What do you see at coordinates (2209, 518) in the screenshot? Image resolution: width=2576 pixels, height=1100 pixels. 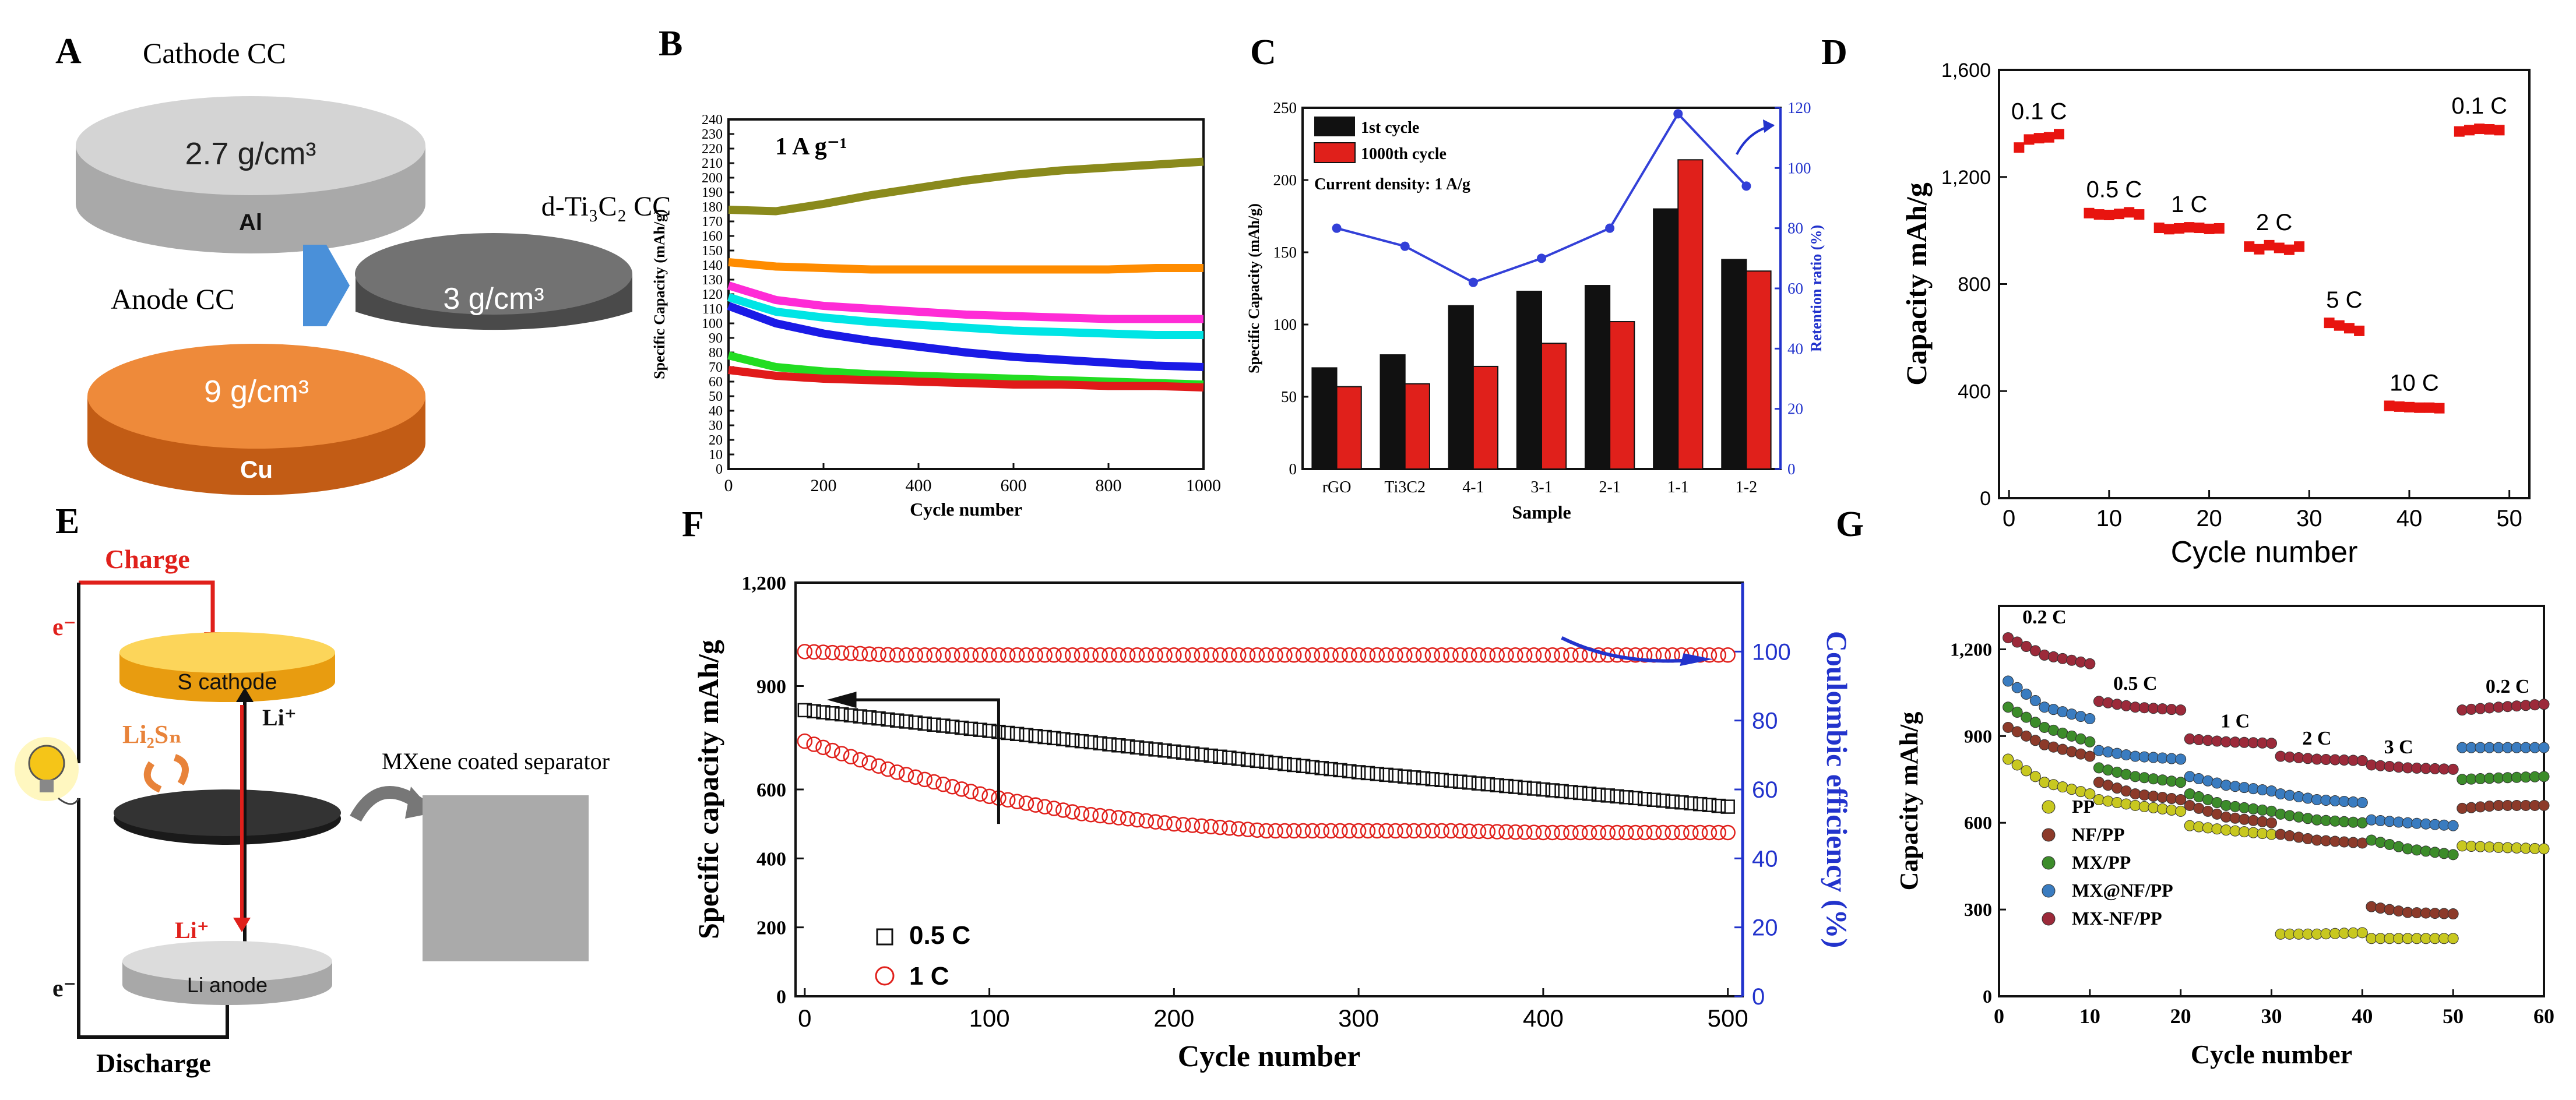 I see `x-tick-label: 20` at bounding box center [2209, 518].